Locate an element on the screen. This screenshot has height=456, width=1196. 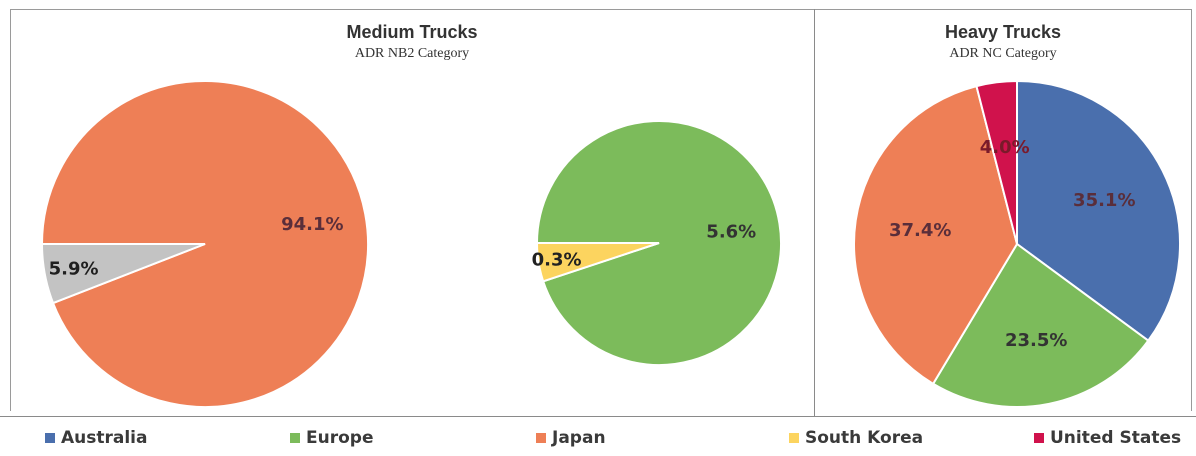
pie-slice-australia is located at coordinates (1098, 211).